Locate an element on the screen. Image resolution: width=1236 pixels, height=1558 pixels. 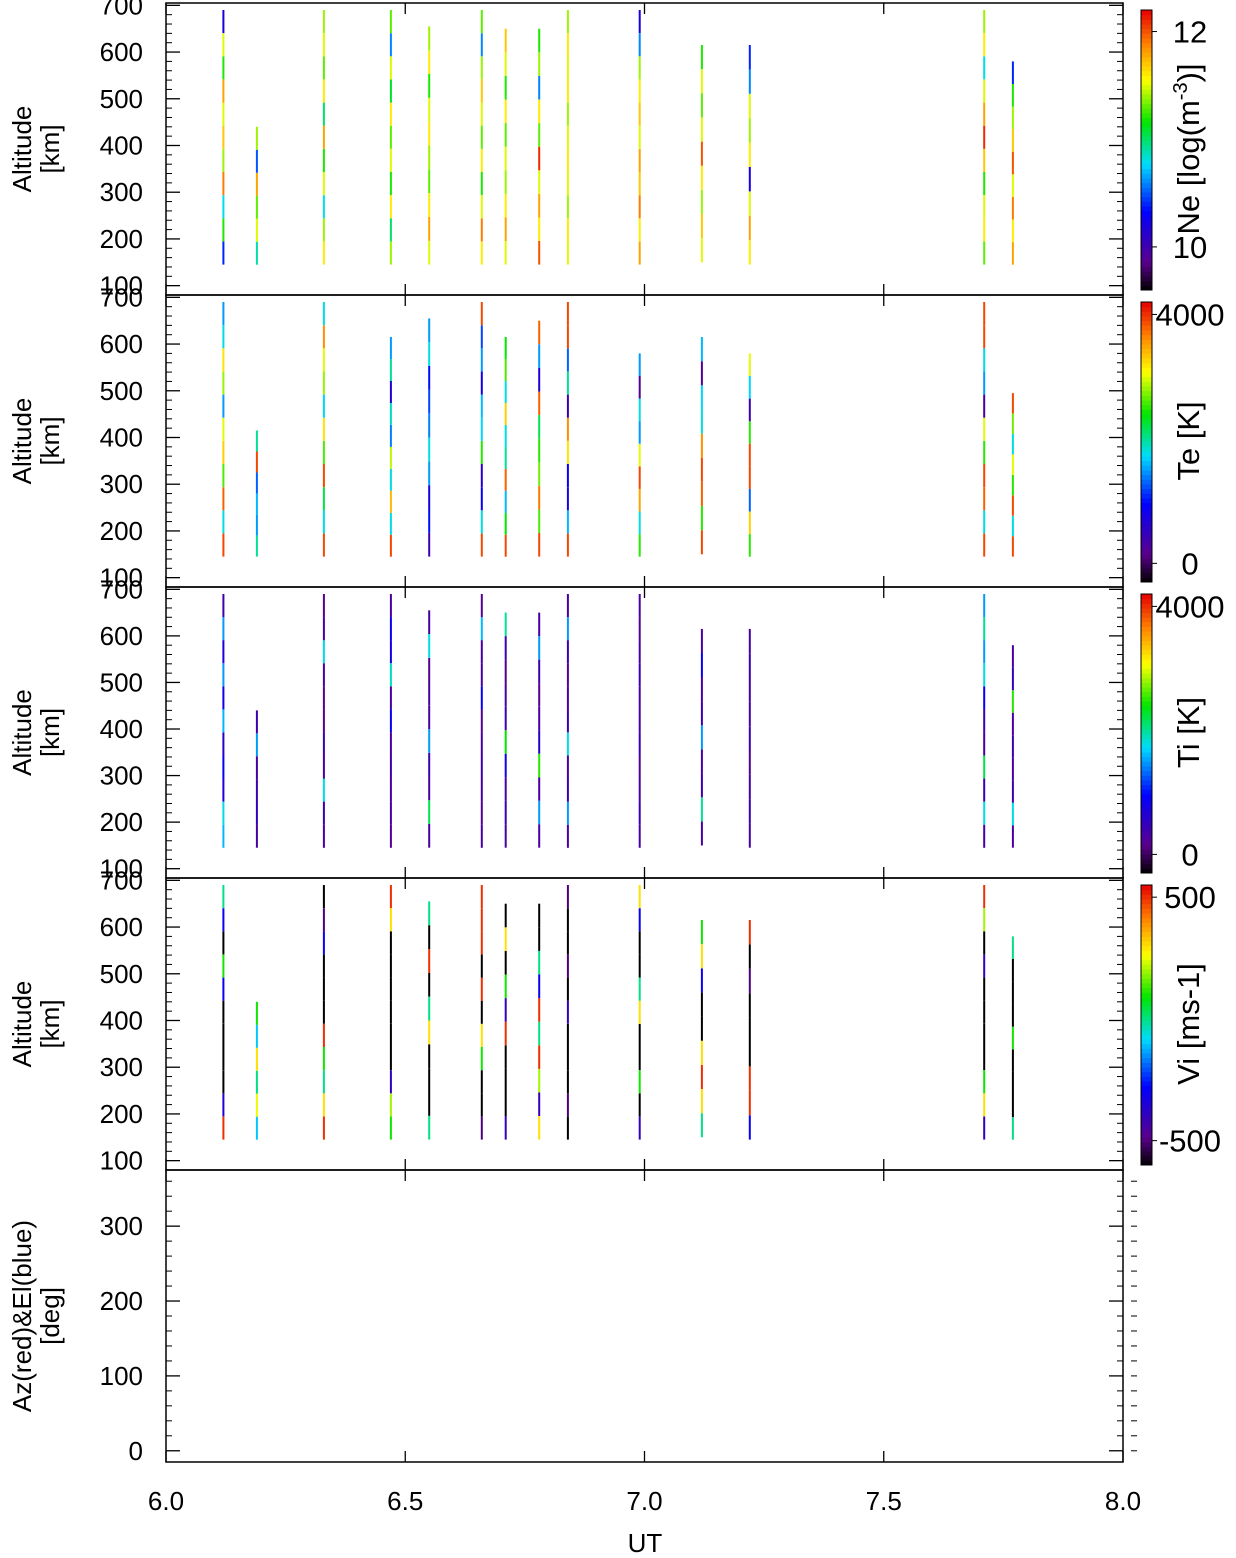
y-tick-label: 700 is located at coordinates (121, 297).